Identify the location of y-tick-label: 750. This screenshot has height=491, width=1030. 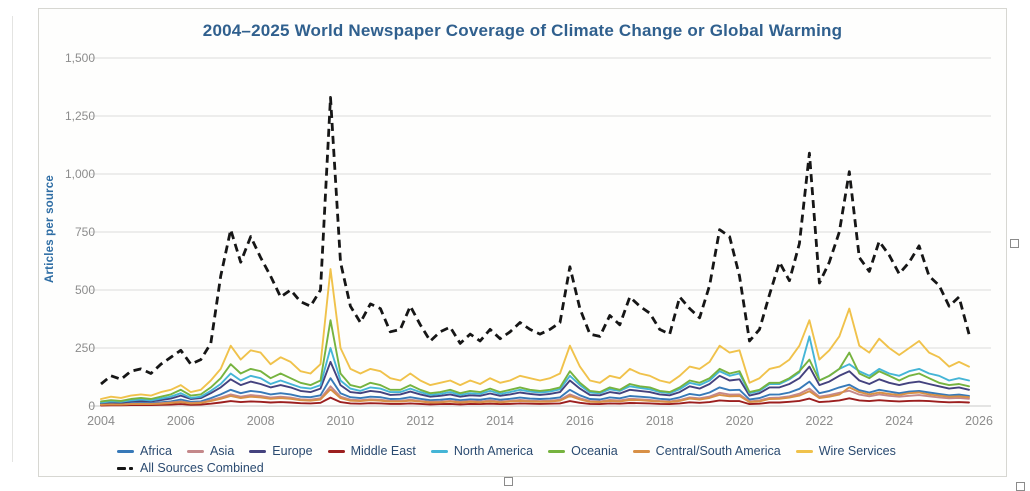
(85, 232).